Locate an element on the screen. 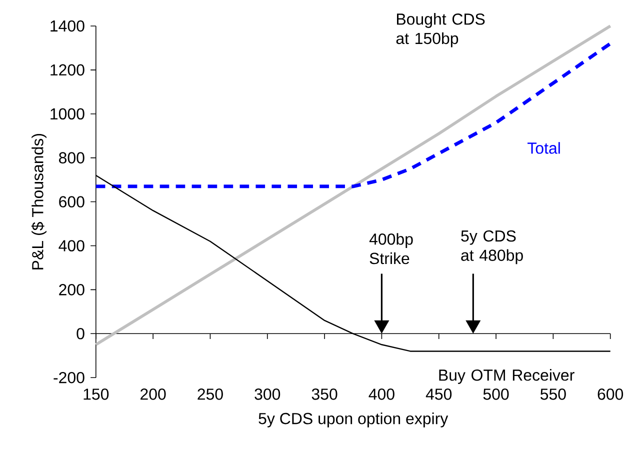 This screenshot has height=454, width=629. x-tick-label: 200 is located at coordinates (153, 394).